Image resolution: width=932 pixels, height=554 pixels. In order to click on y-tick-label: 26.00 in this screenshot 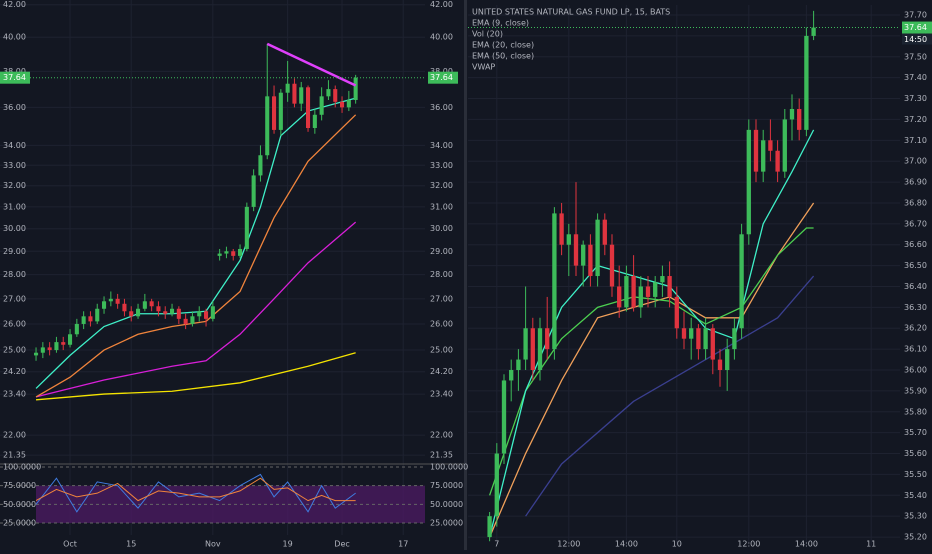, I will do `click(14, 323)`.